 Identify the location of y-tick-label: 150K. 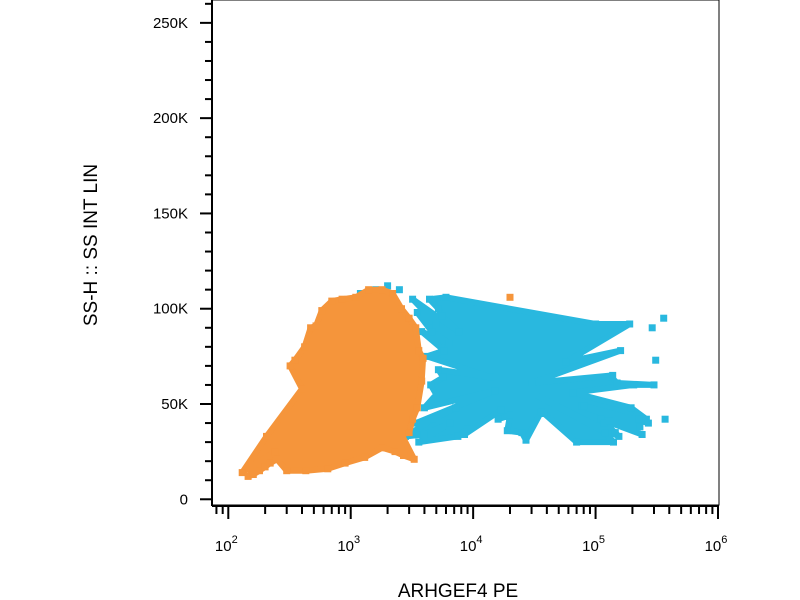
(170, 213).